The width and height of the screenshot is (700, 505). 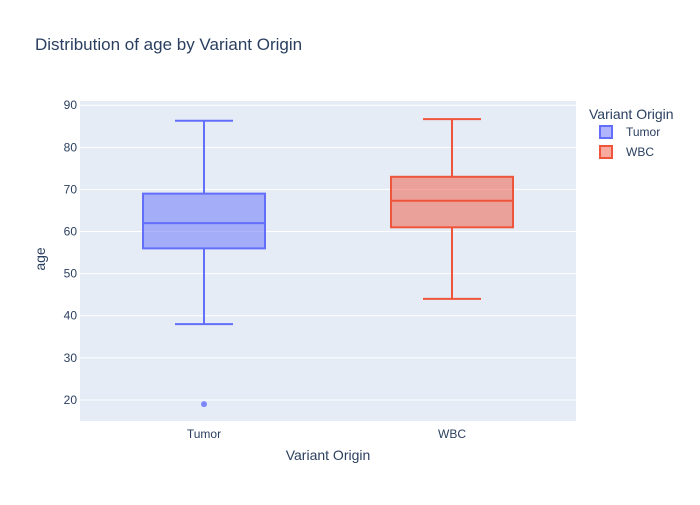 I want to click on y-tick-label: 30, so click(x=71, y=358).